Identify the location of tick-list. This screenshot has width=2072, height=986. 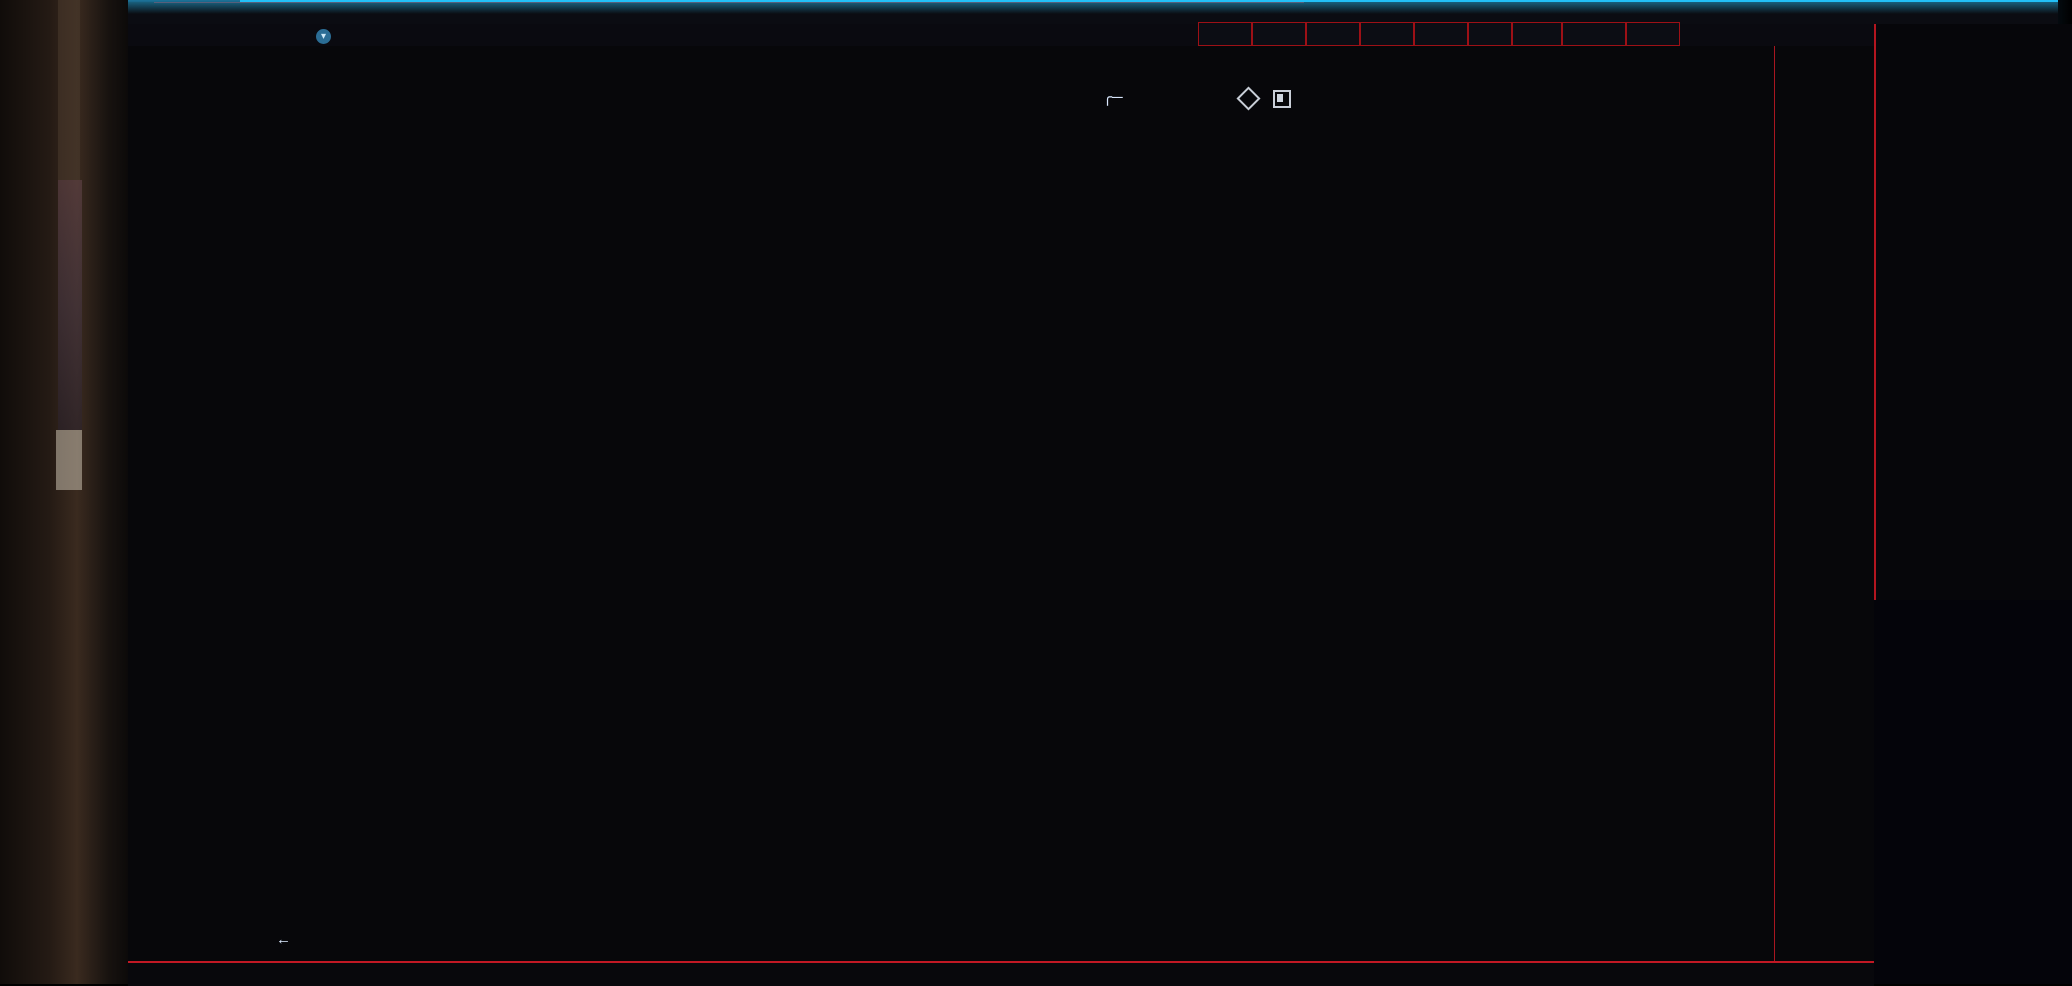
(1973, 792).